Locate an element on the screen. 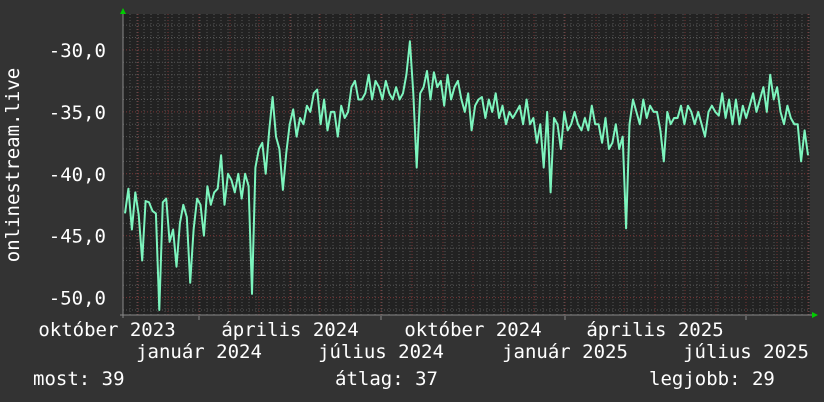 This screenshot has height=402, width=824. x-tick-label: július 2024 is located at coordinates (381, 352).